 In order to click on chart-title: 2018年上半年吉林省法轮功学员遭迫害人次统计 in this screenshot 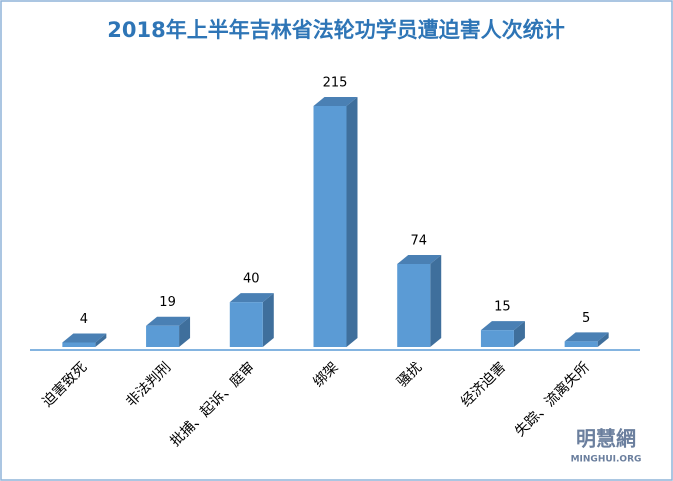, I will do `click(335, 30)`.